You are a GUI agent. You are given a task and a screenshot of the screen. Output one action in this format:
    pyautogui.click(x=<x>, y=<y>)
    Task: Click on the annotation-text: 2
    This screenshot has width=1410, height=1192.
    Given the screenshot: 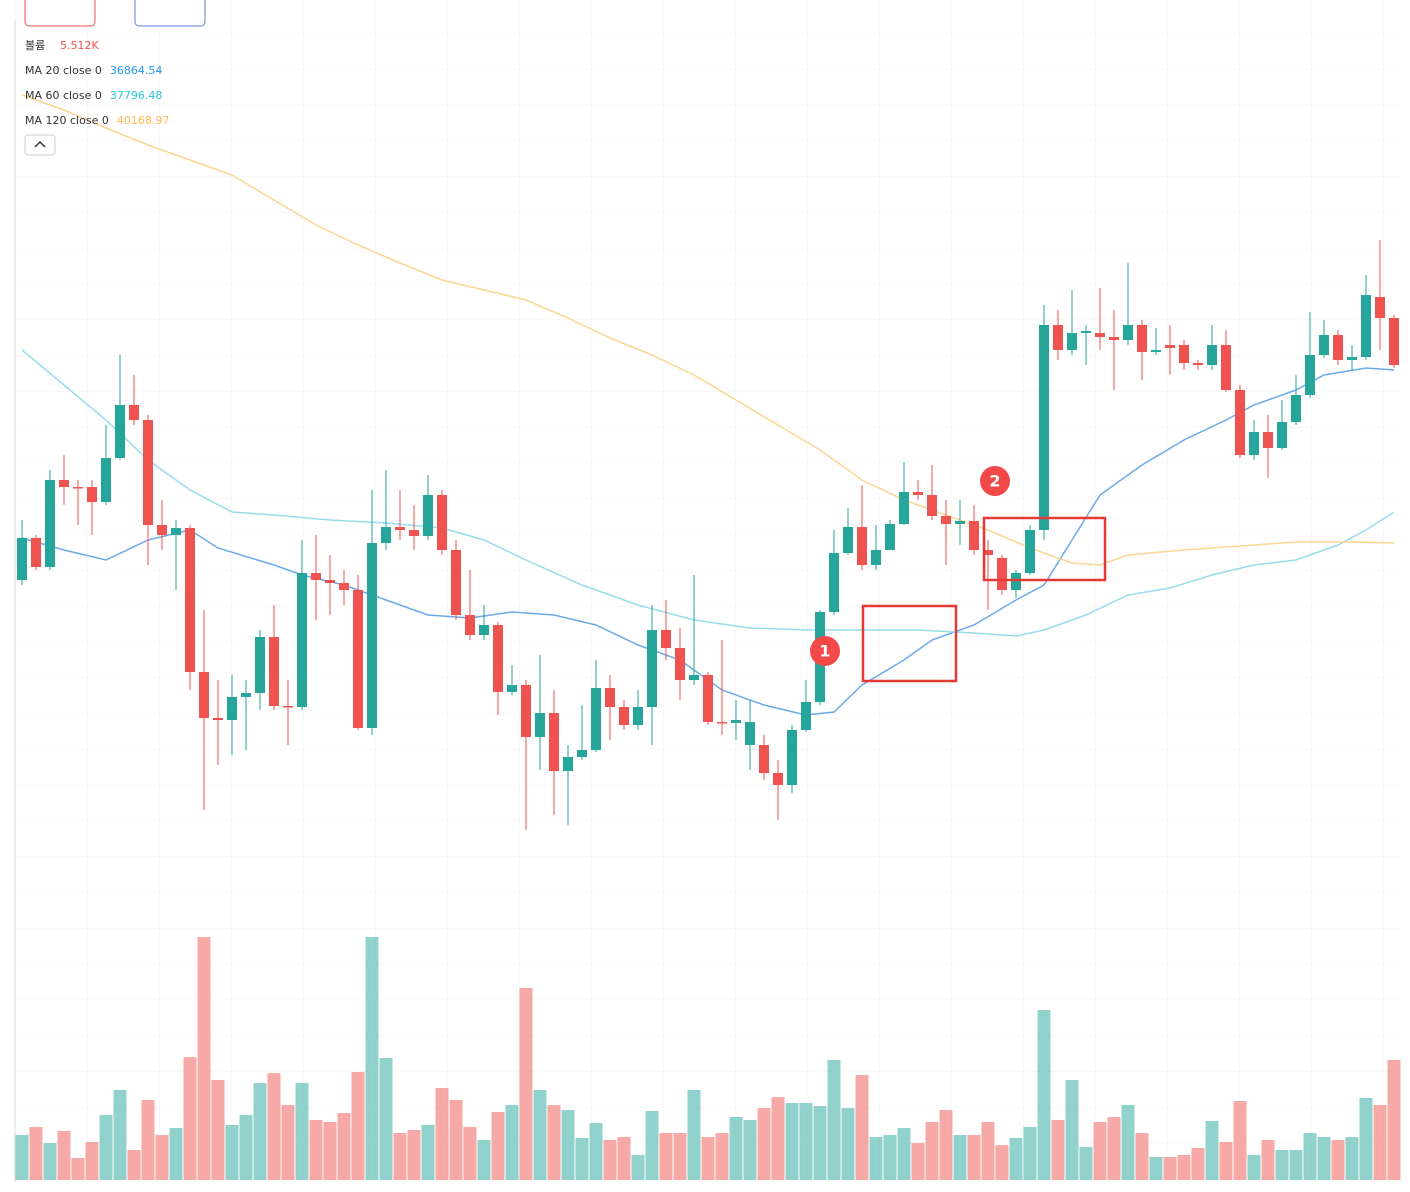 What is the action you would take?
    pyautogui.click(x=994, y=481)
    